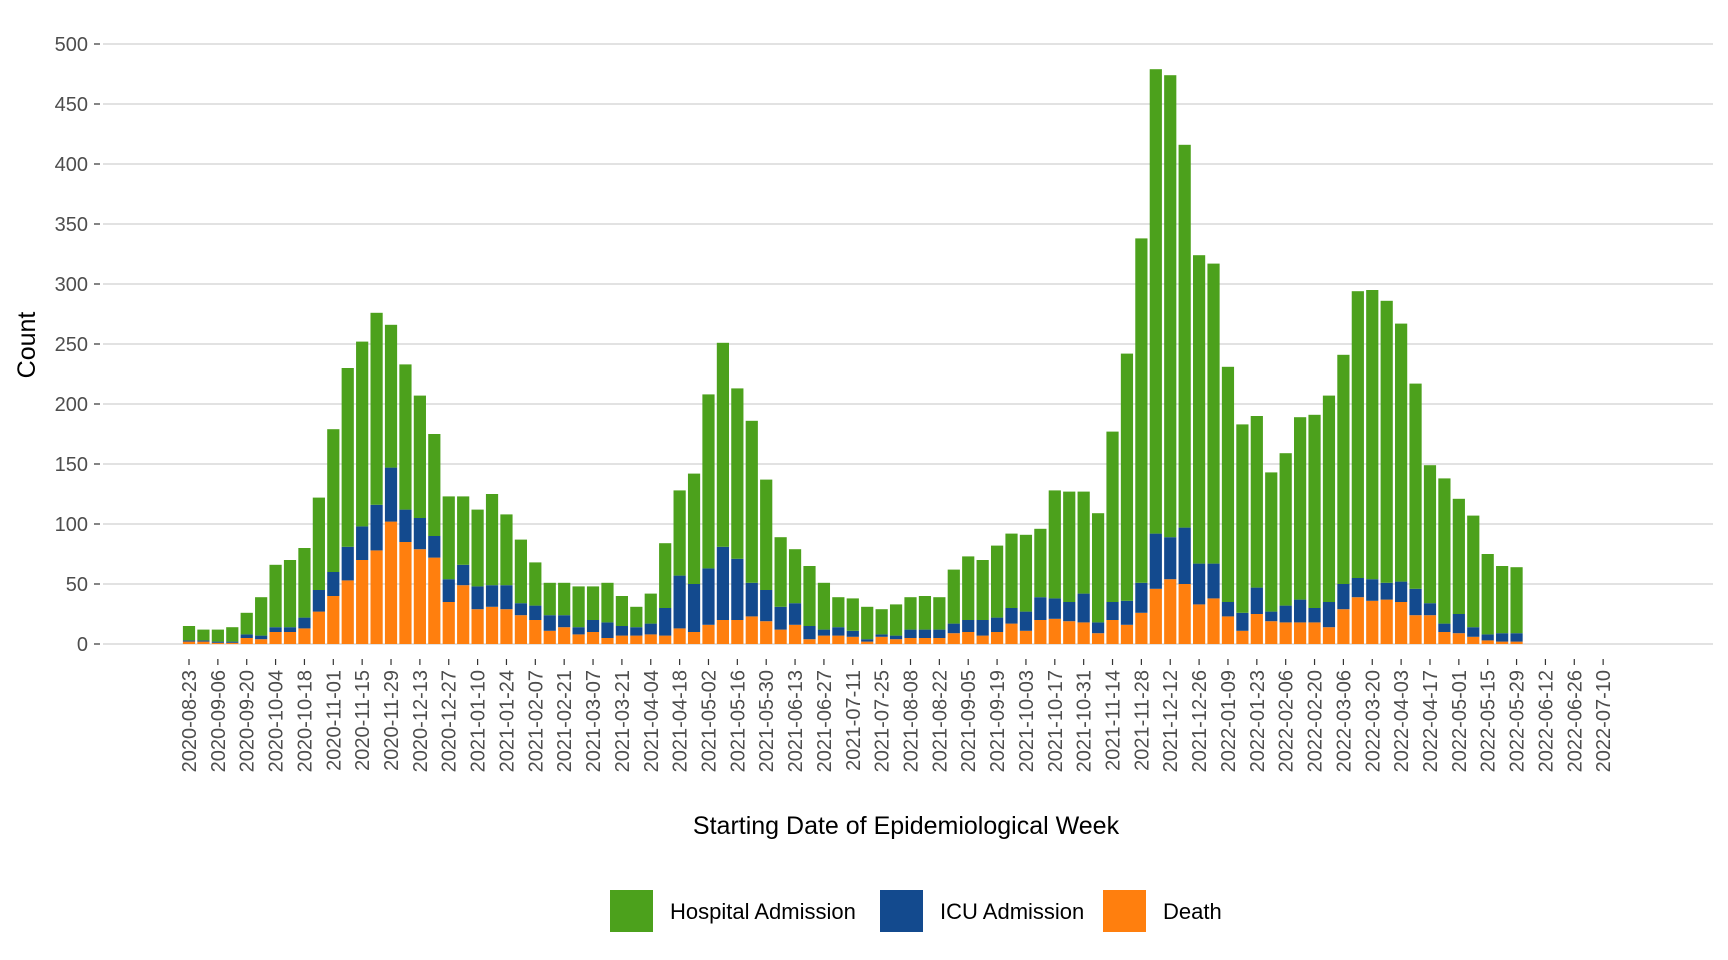 This screenshot has height=960, width=1728. I want to click on x-tick-label: 2021-12-26, so click(1200, 721).